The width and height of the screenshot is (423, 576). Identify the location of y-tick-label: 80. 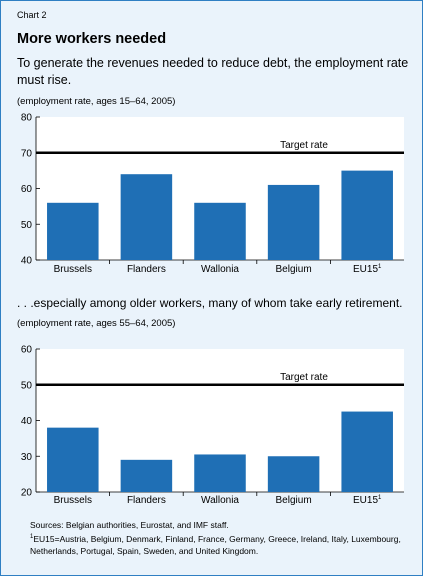
(27, 118).